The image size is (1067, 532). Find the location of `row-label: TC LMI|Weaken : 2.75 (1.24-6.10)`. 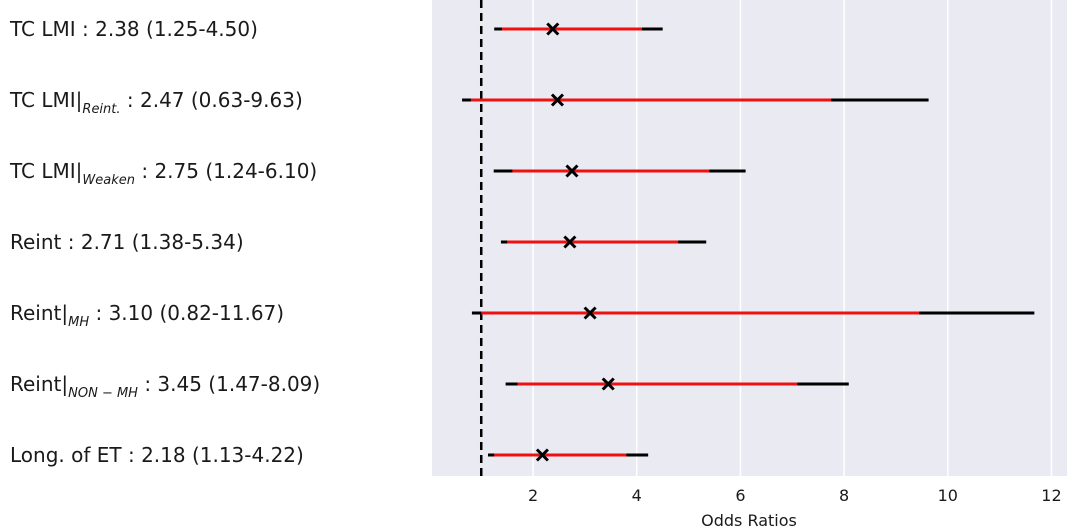

row-label: TC LMI|Weaken : 2.75 (1.24-6.10) is located at coordinates (163, 173).